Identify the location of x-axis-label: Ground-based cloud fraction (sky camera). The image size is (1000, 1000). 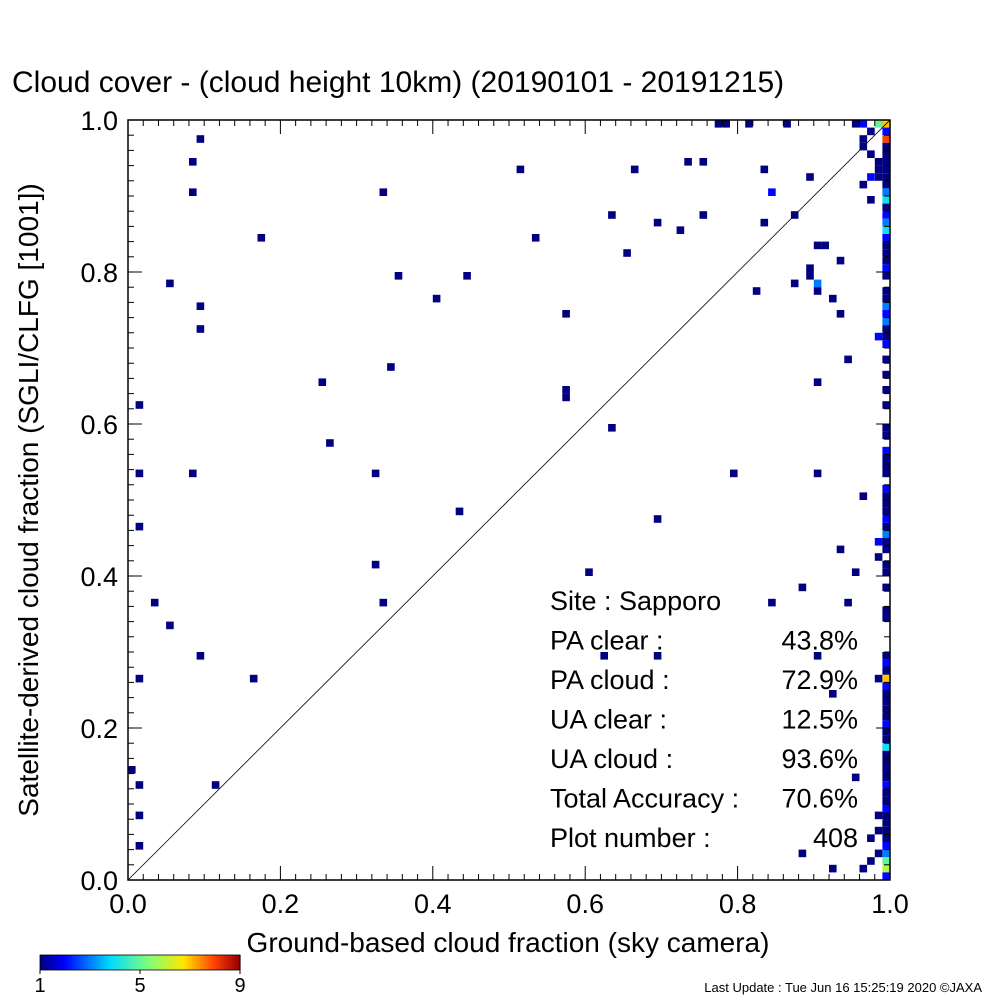
(508, 942).